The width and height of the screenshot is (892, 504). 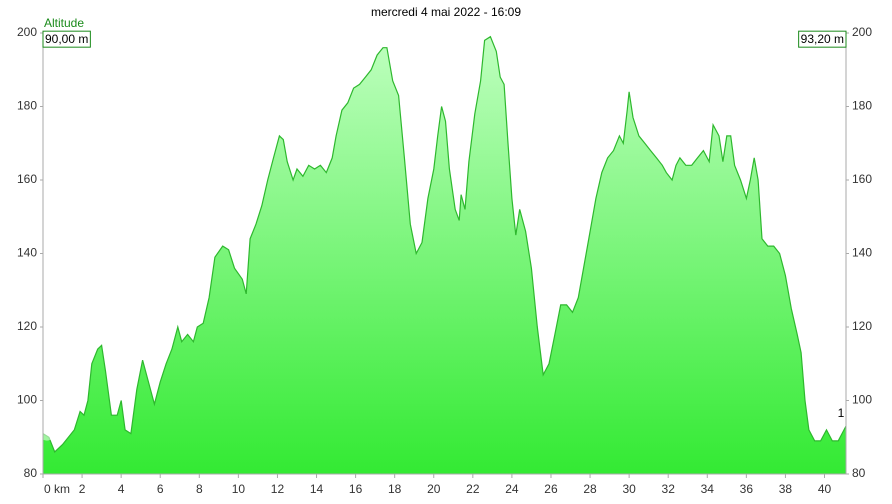 What do you see at coordinates (27, 400) in the screenshot?
I see `y-tick-label: 100` at bounding box center [27, 400].